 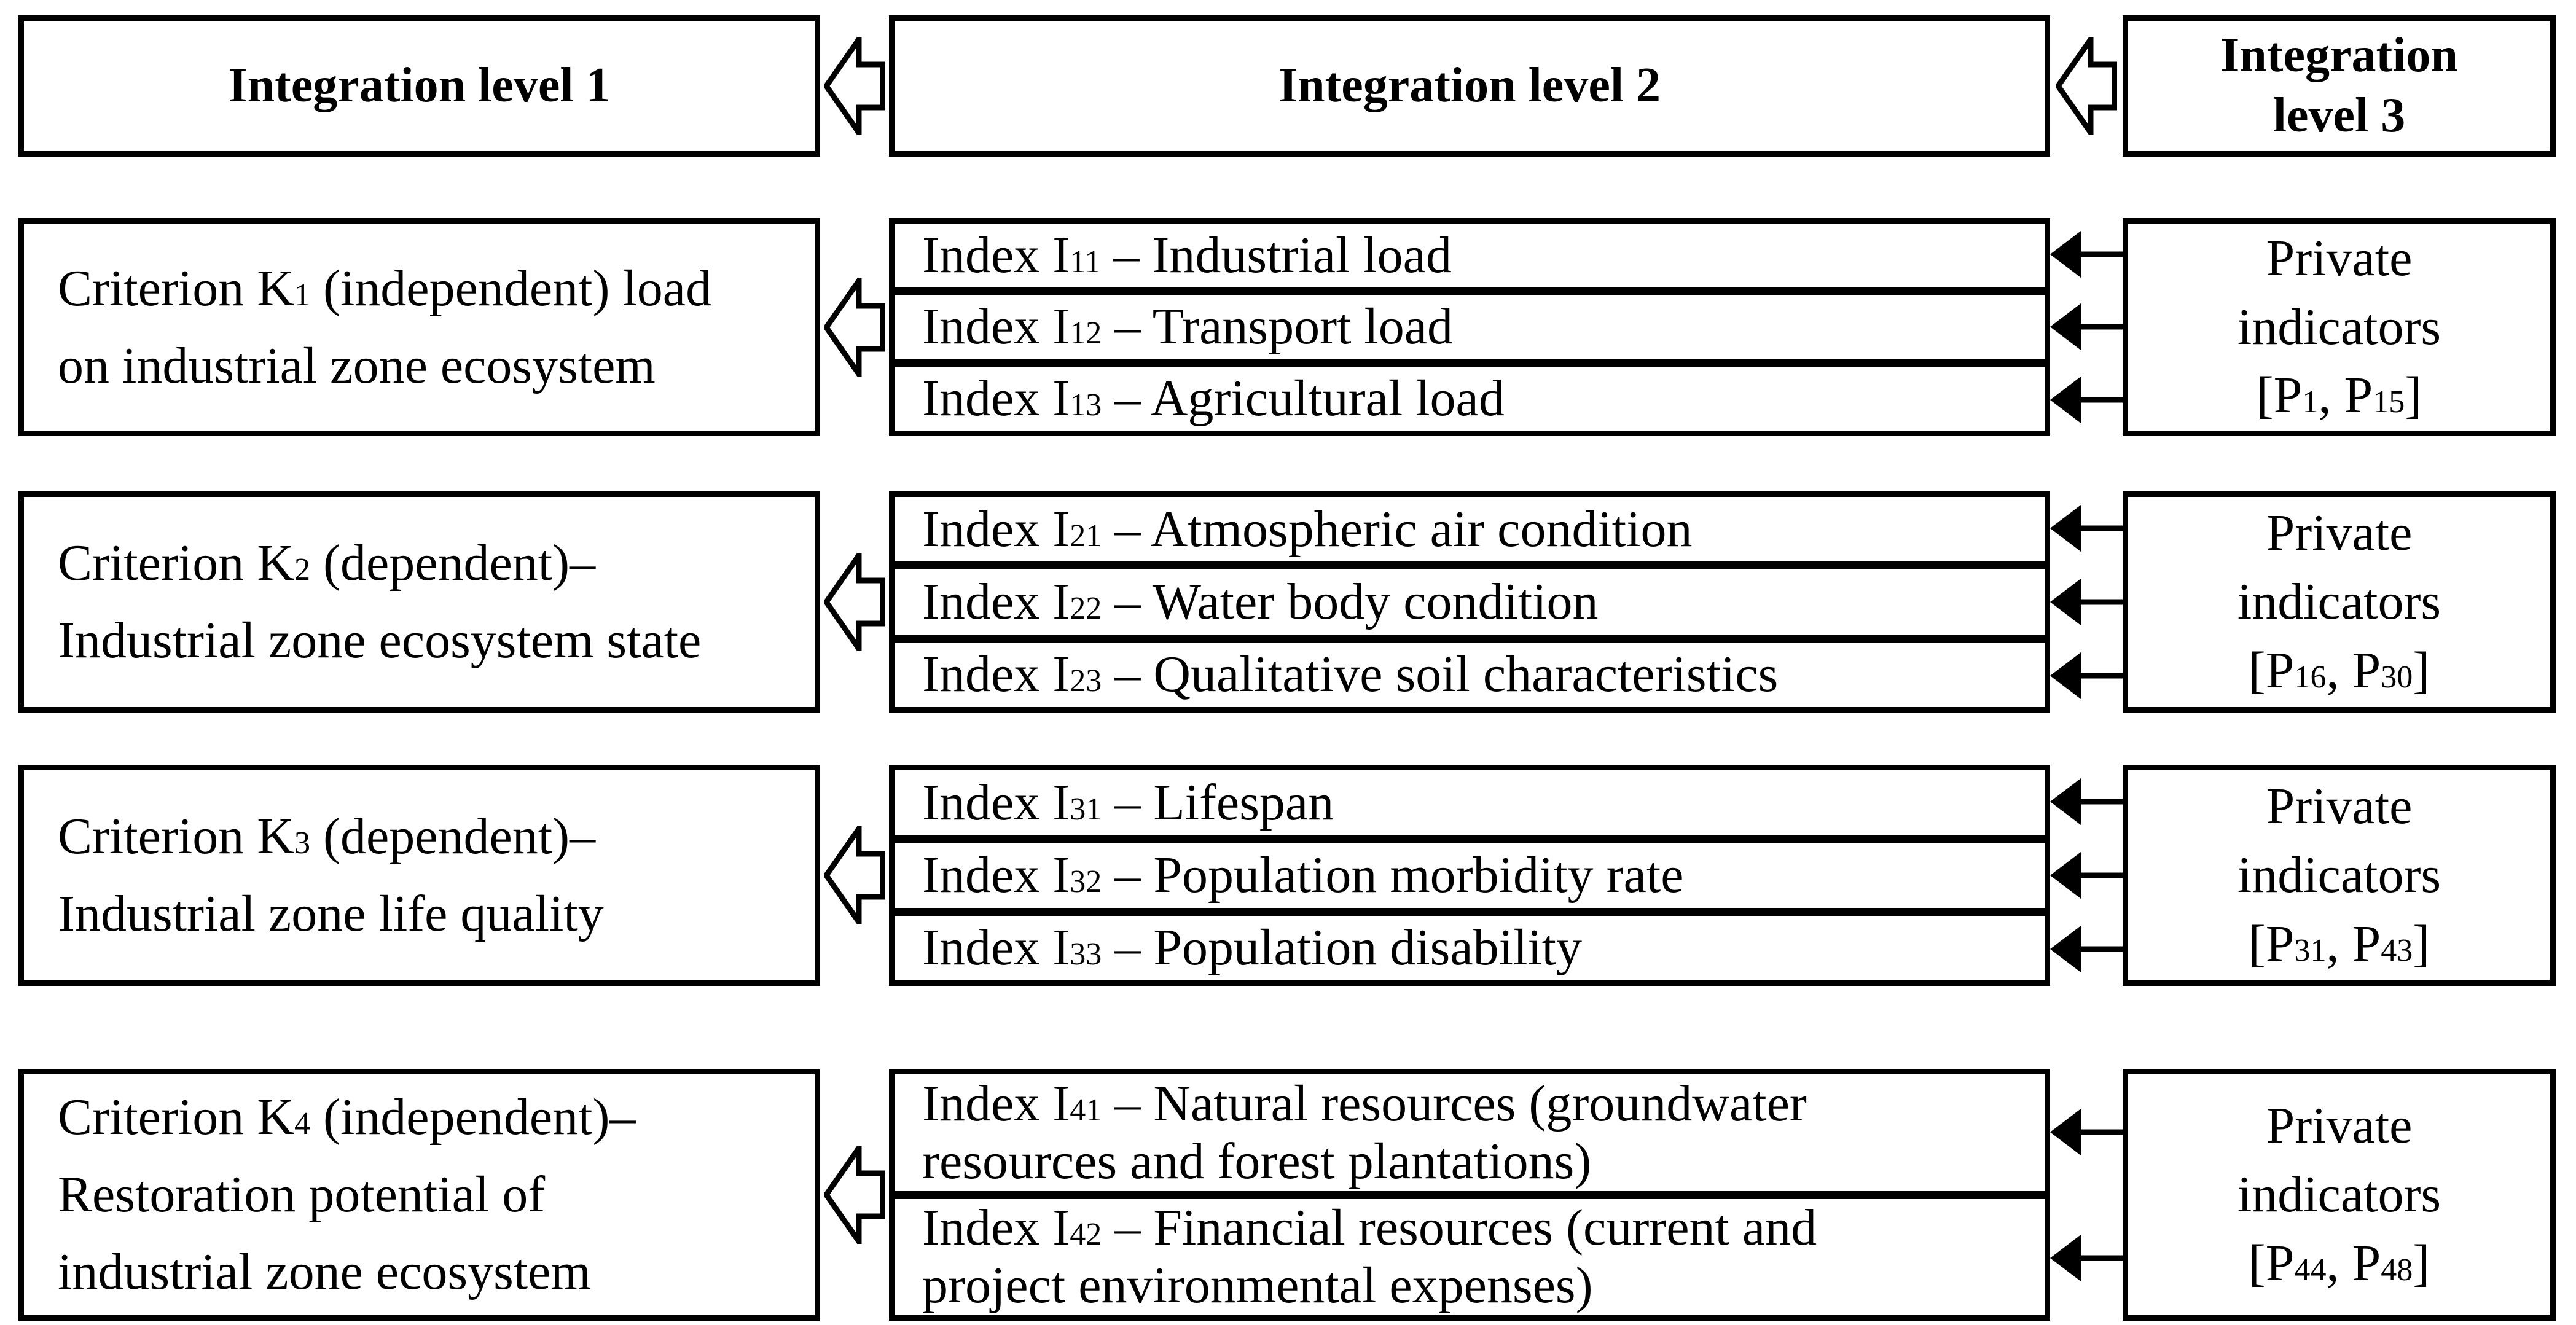 I want to click on header-level-3-text: Integration level 3, so click(x=2339, y=85).